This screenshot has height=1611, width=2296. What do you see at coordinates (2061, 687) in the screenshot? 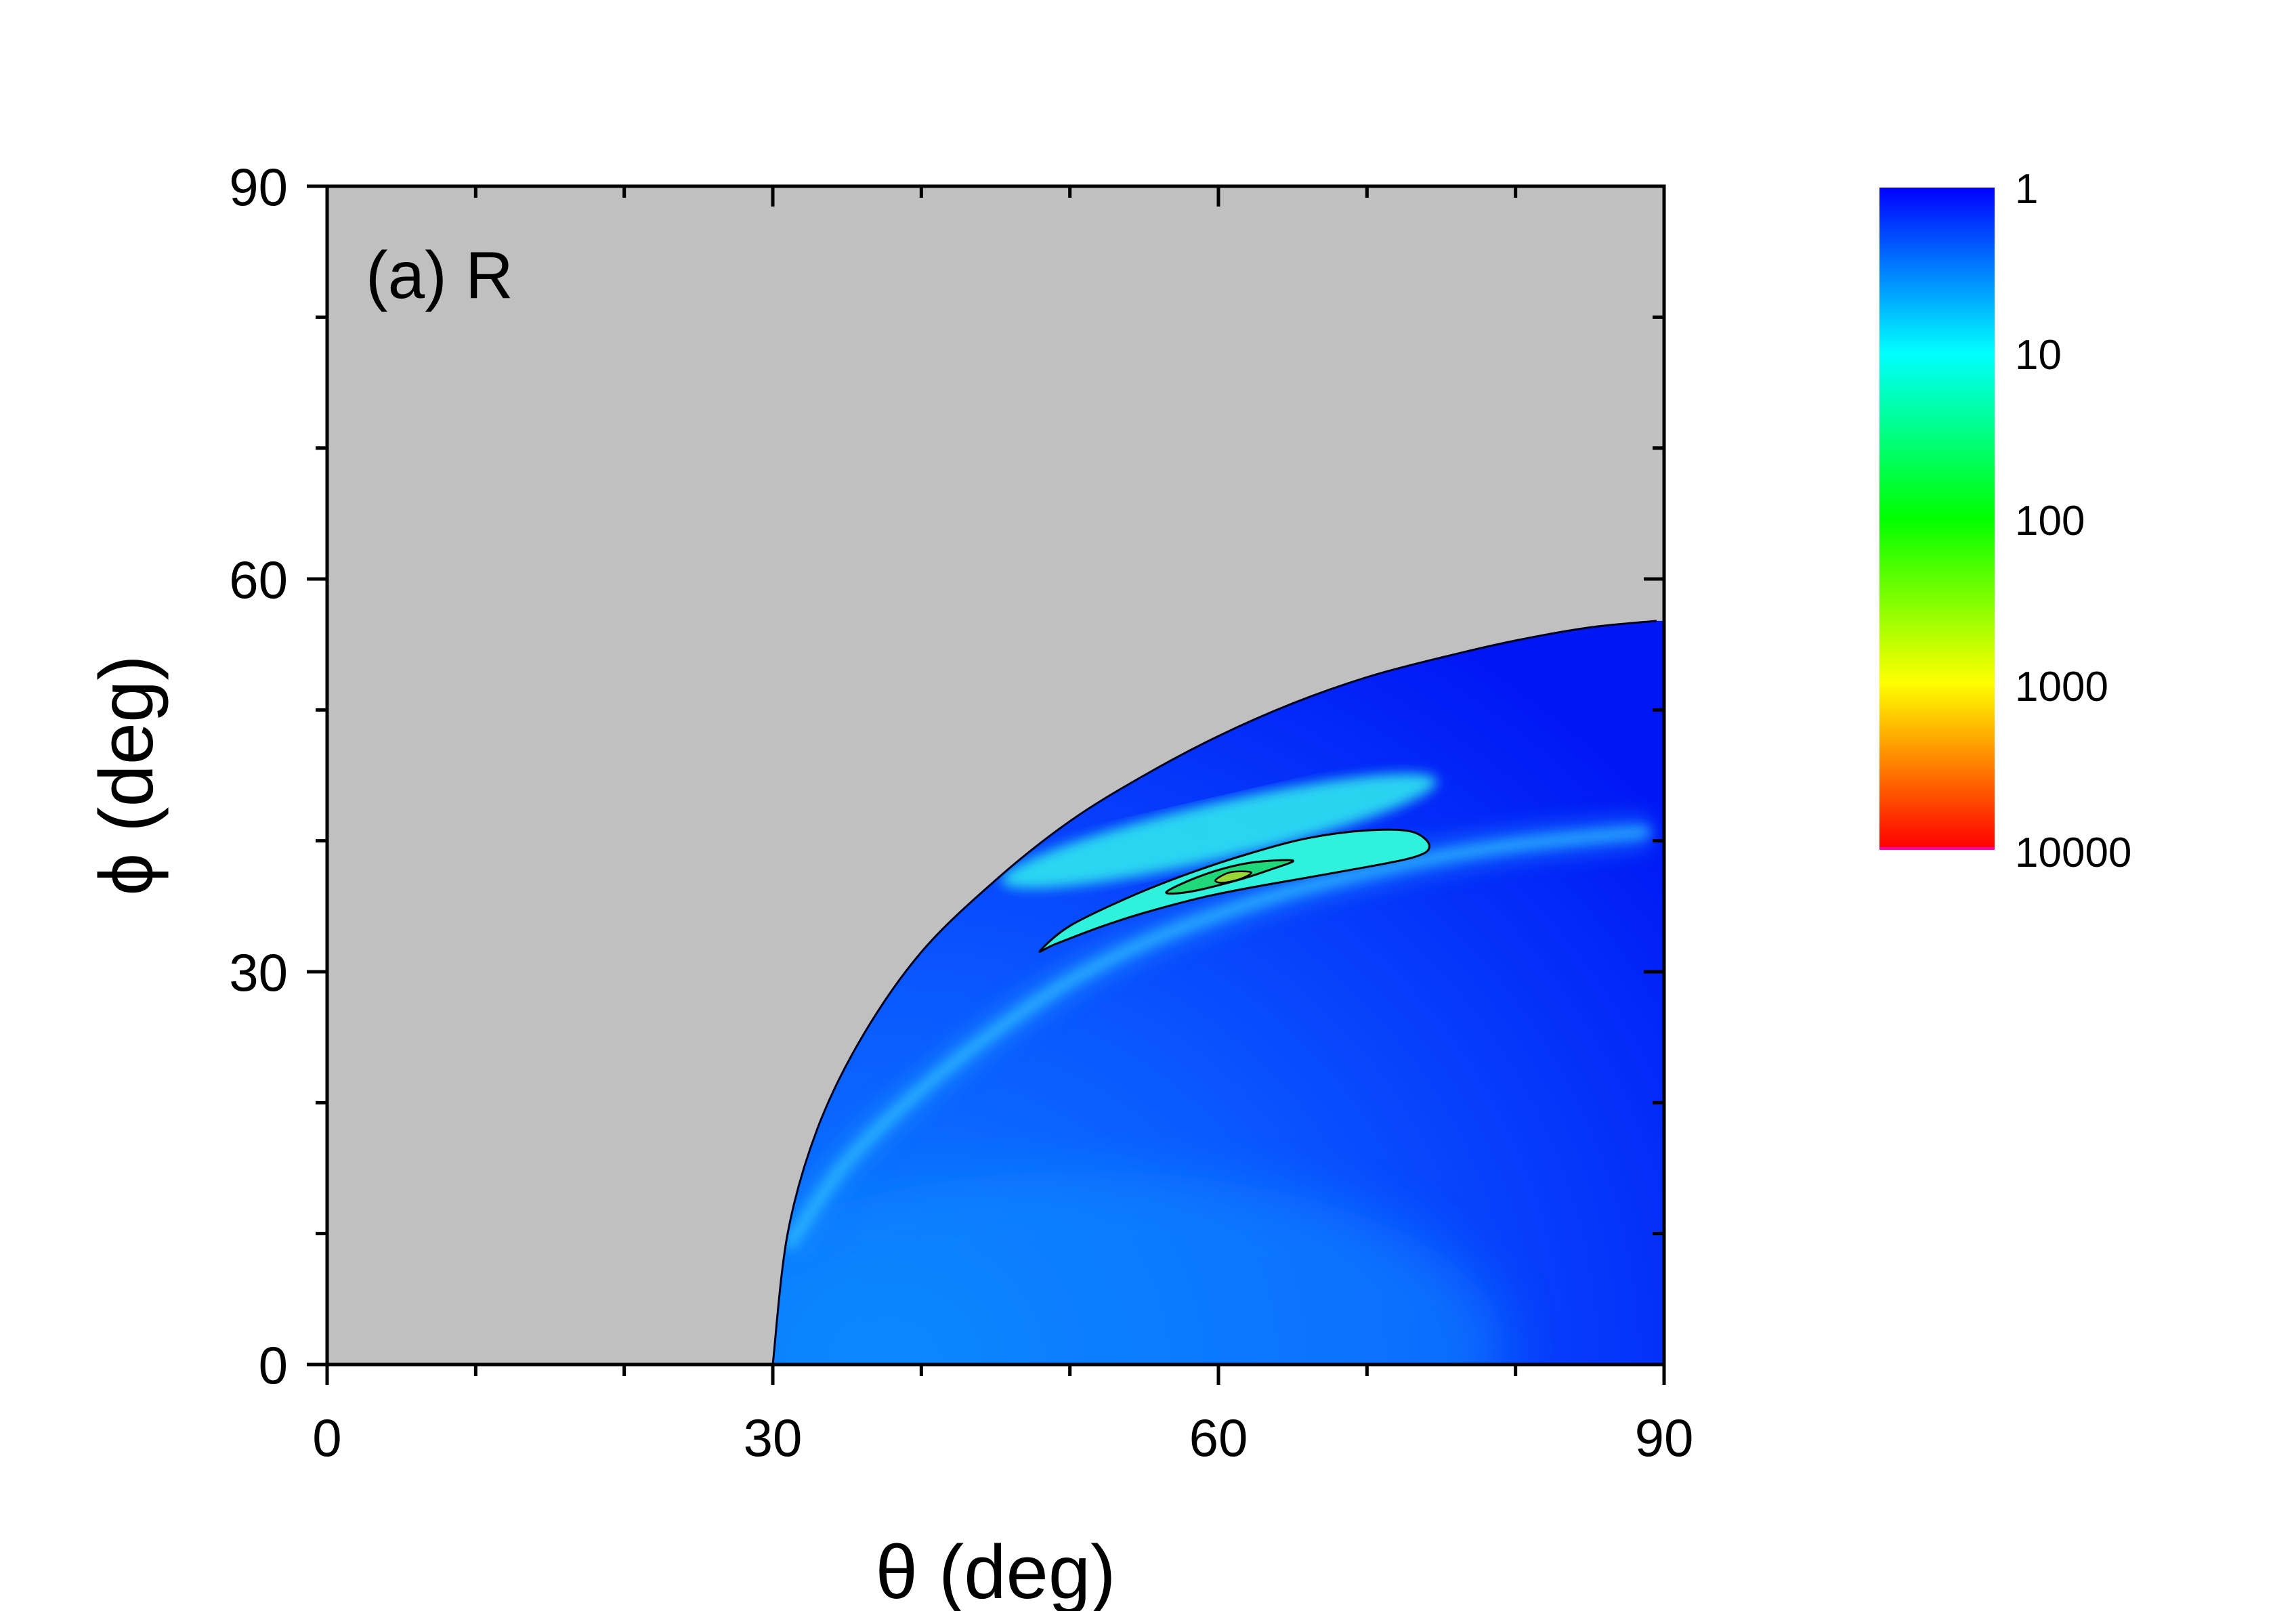
I see `colorbar-label-1000: 1000` at bounding box center [2061, 687].